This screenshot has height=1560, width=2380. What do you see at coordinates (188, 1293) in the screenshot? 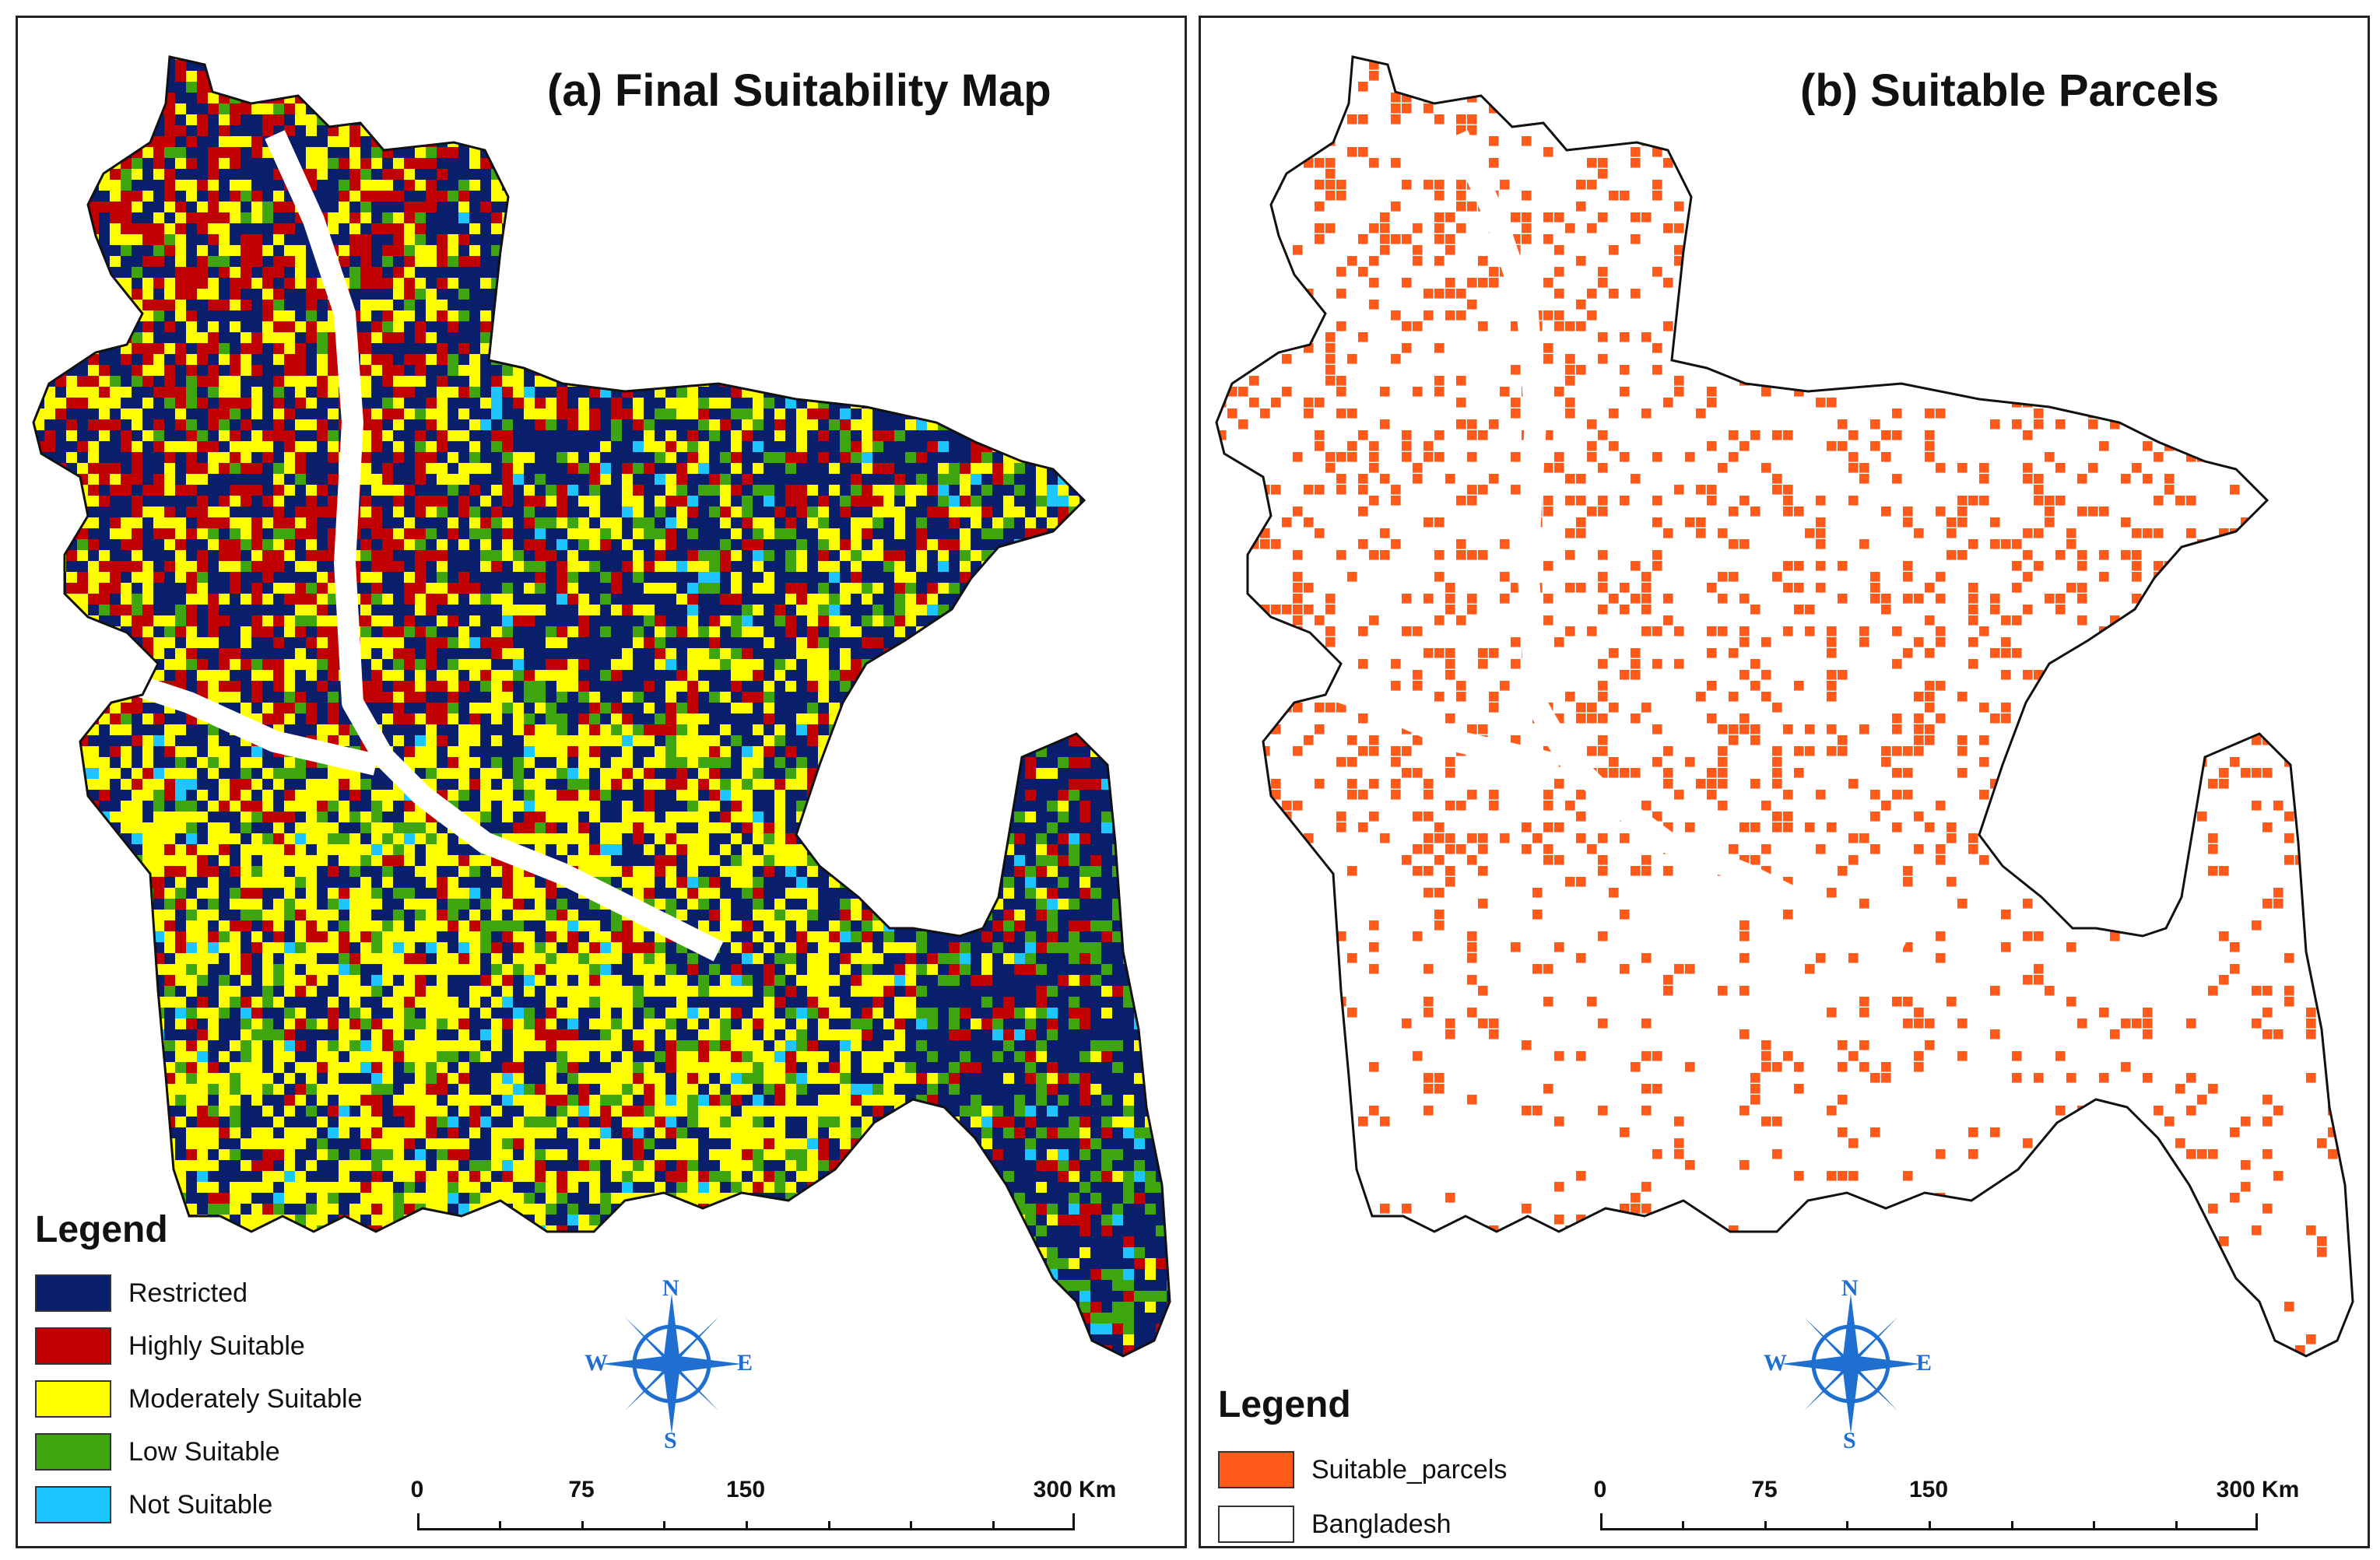
I see `legend-label: Restricted` at bounding box center [188, 1293].